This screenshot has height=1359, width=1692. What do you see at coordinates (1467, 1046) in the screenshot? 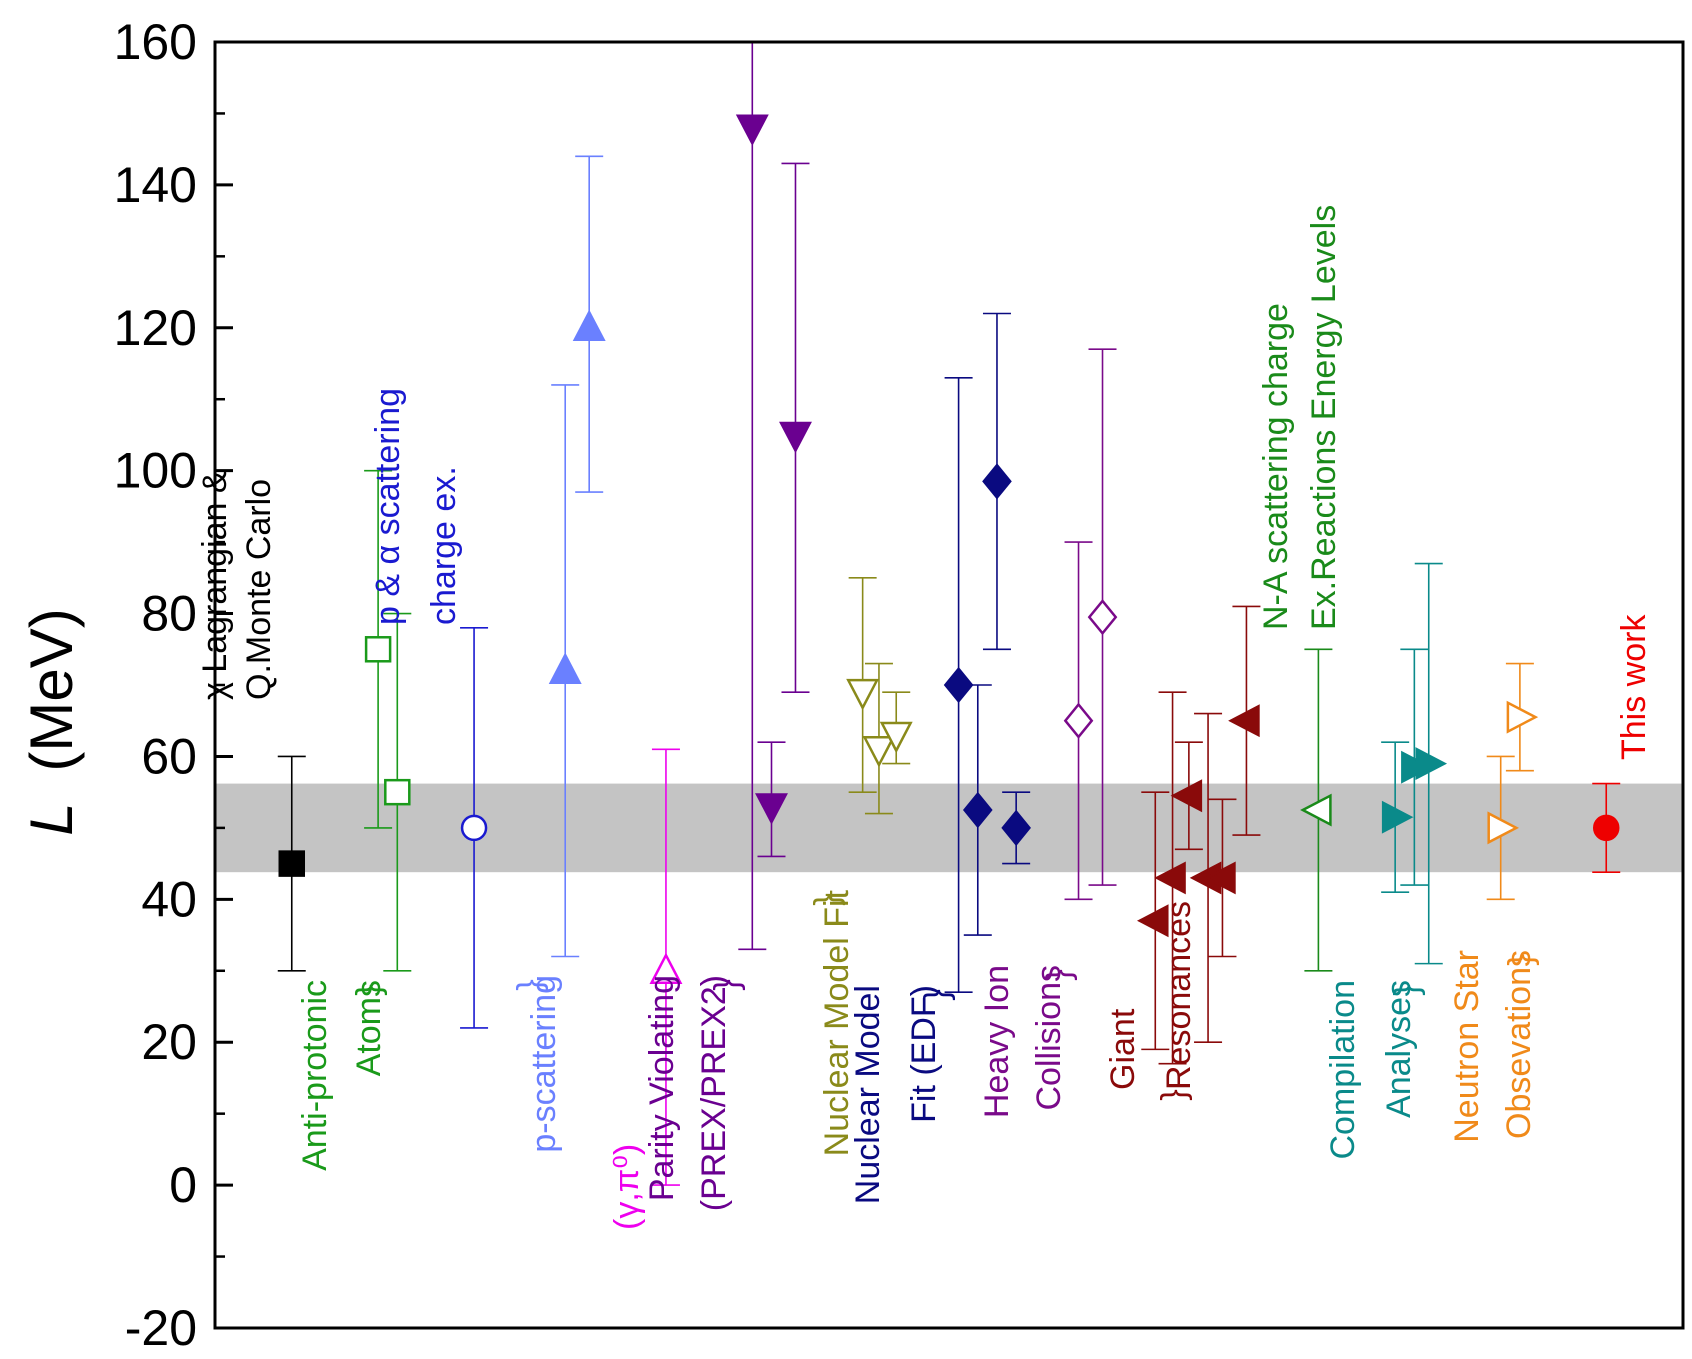
I see `group-label-line: Neutron Star` at bounding box center [1467, 1046].